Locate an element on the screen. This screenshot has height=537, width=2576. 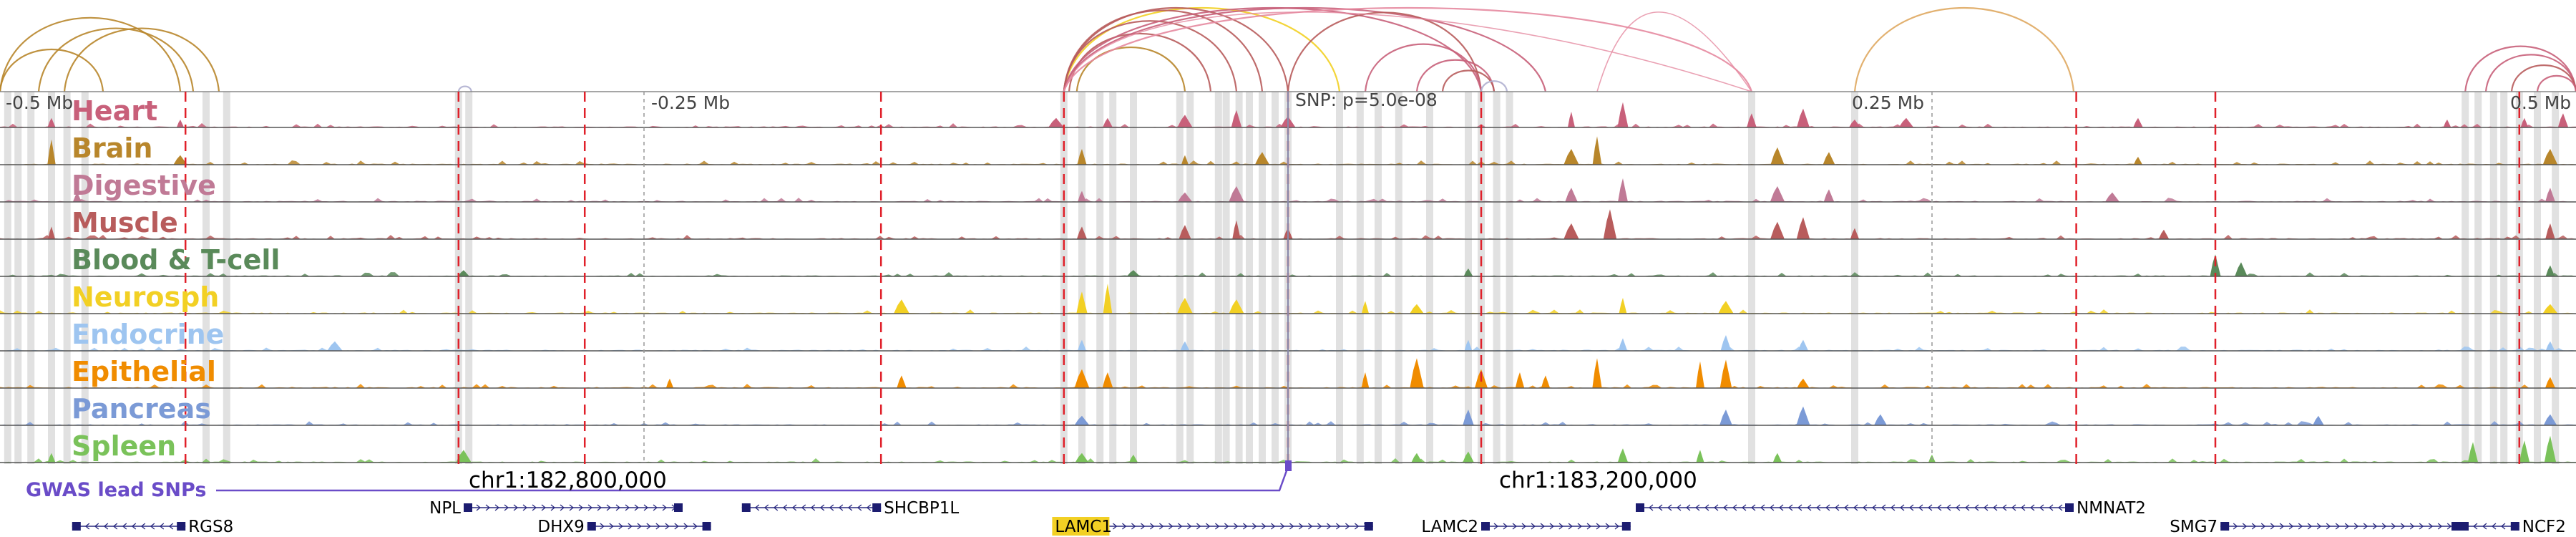
track-label-spleen: Spleen is located at coordinates (124, 446).